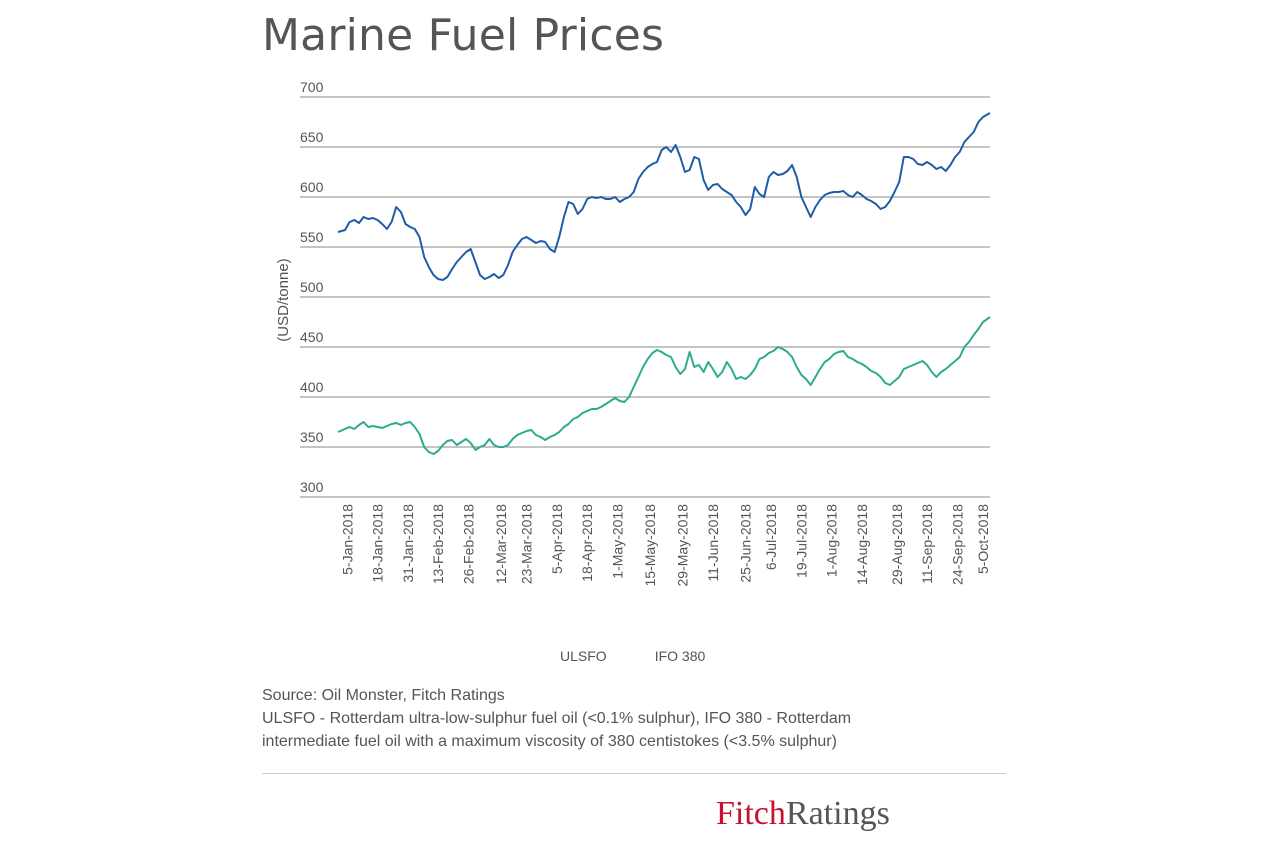  I want to click on fitch-ratings-logo: FitchRatings, so click(803, 814).